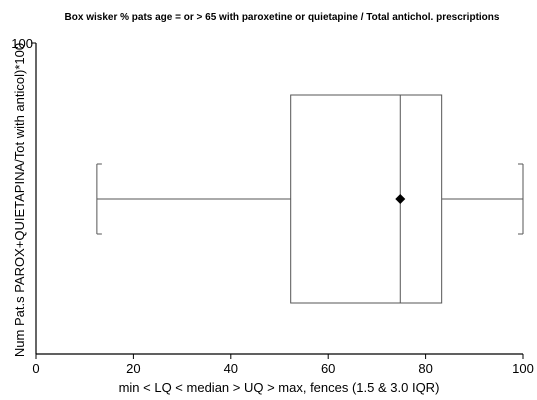 The height and width of the screenshot is (400, 537). Describe the element at coordinates (366, 199) in the screenshot. I see `iqr-box` at that location.